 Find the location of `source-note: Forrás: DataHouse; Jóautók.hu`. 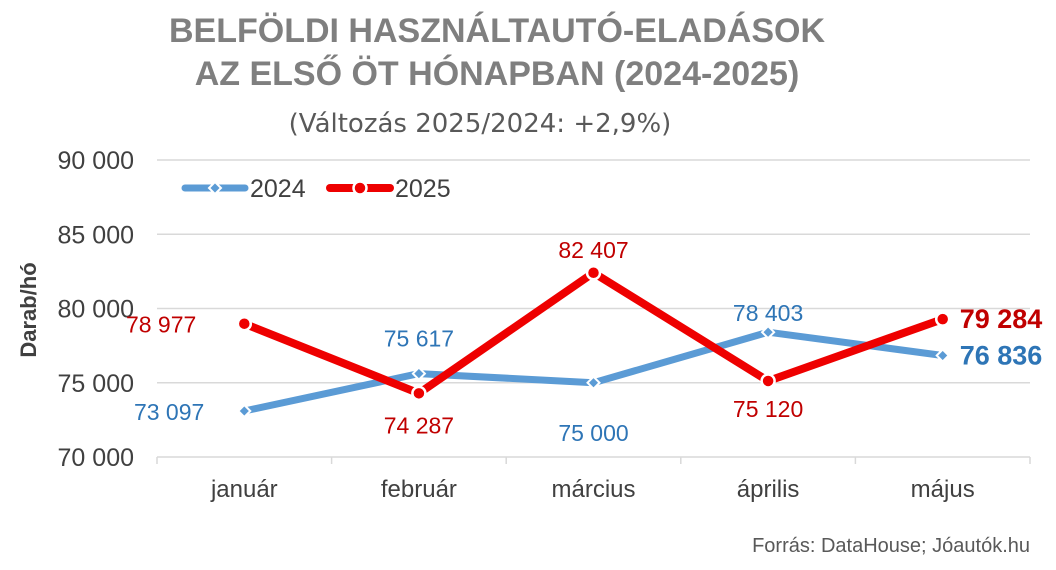

source-note: Forrás: DataHouse; Jóautók.hu is located at coordinates (891, 546).